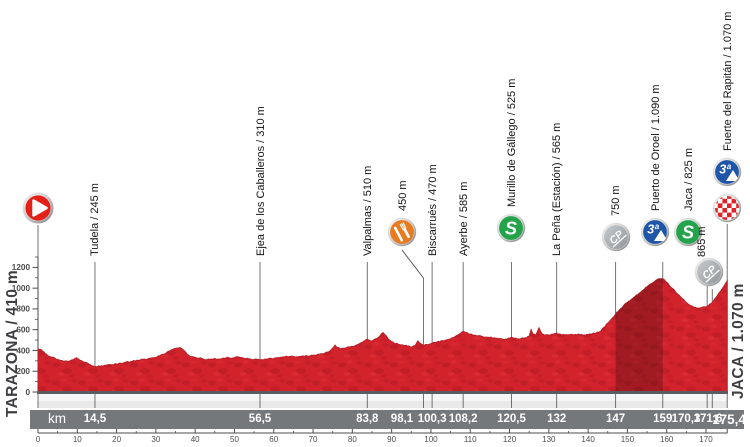  Describe the element at coordinates (738, 341) in the screenshot. I see `finish-town-title: JACA / 1.070 m` at that location.